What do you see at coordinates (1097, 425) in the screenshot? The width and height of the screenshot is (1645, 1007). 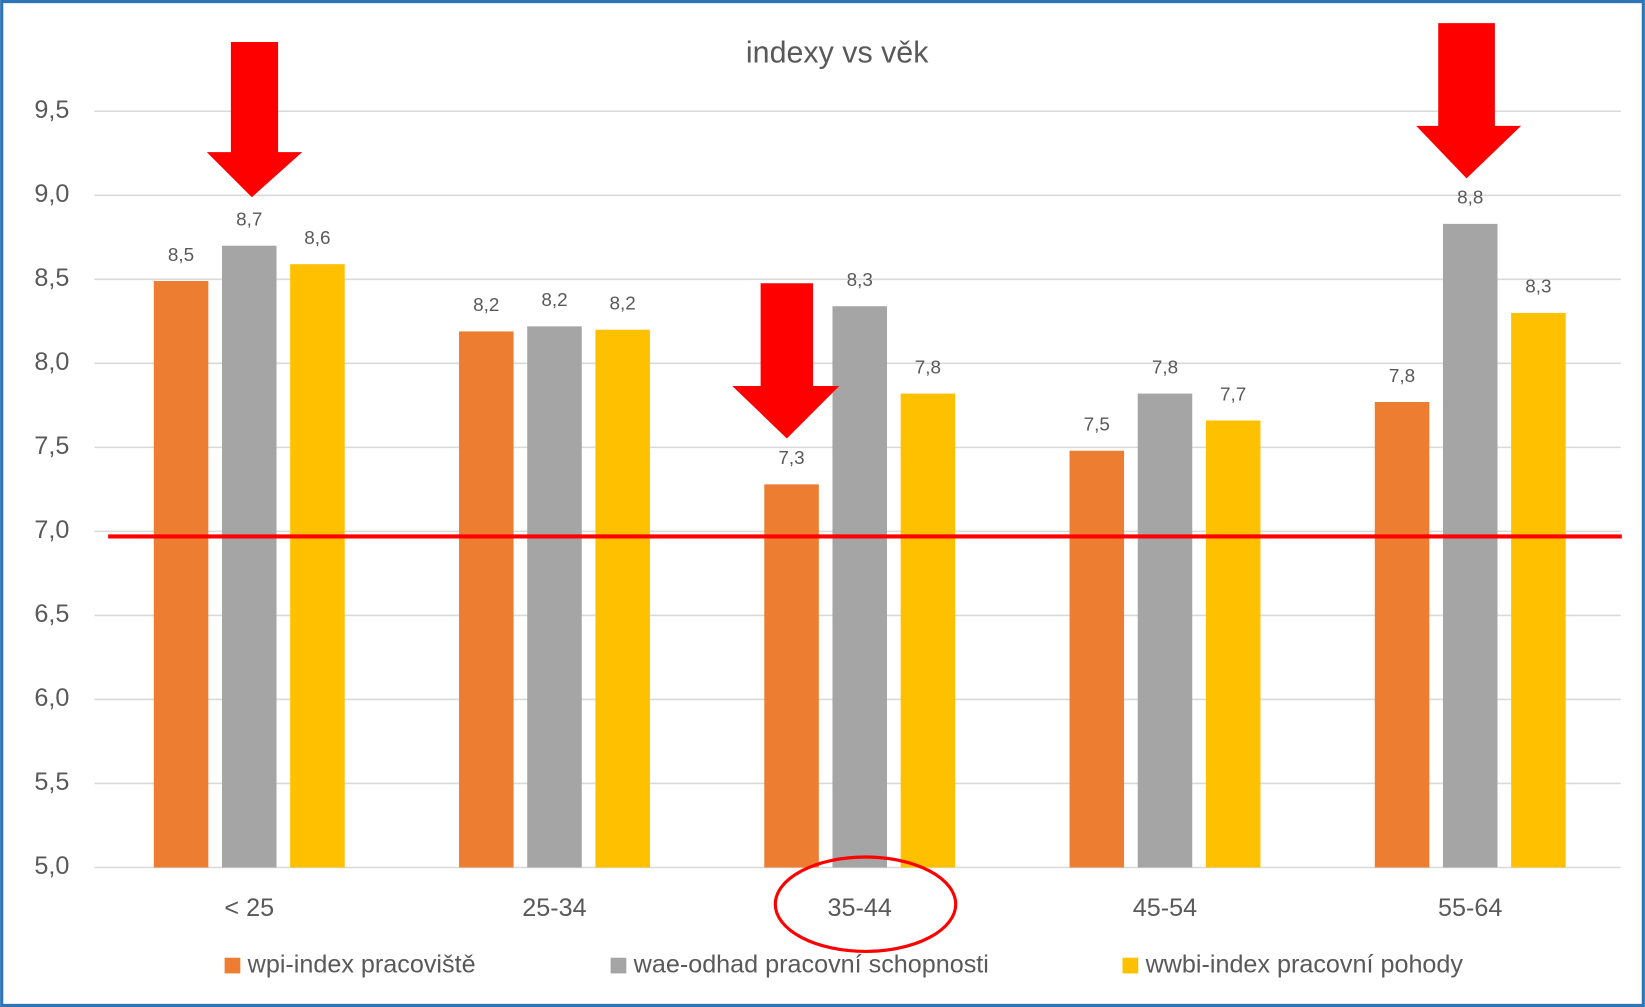 I see `data-label: 7,5` at bounding box center [1097, 425].